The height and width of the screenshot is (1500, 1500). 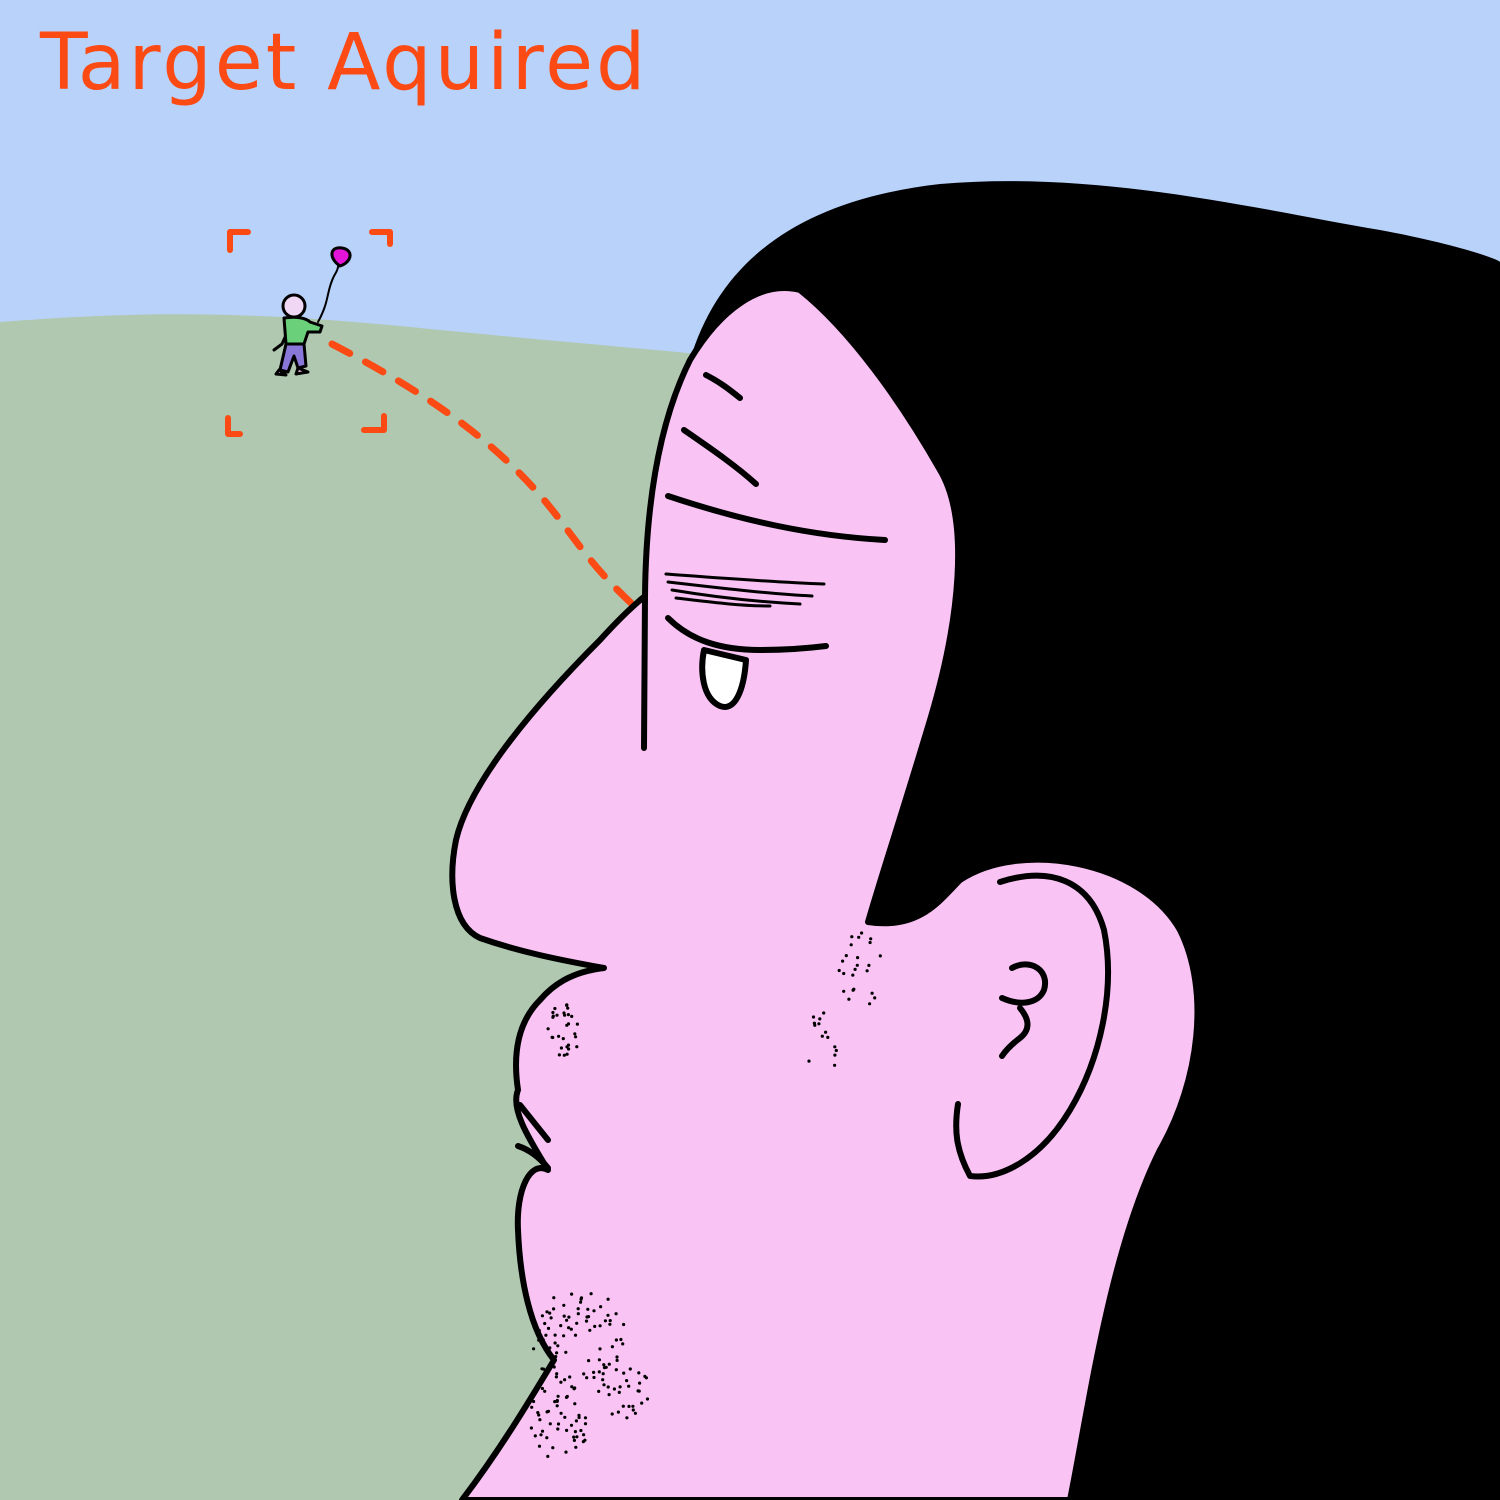 What do you see at coordinates (1032, 1026) in the screenshot?
I see `ear` at bounding box center [1032, 1026].